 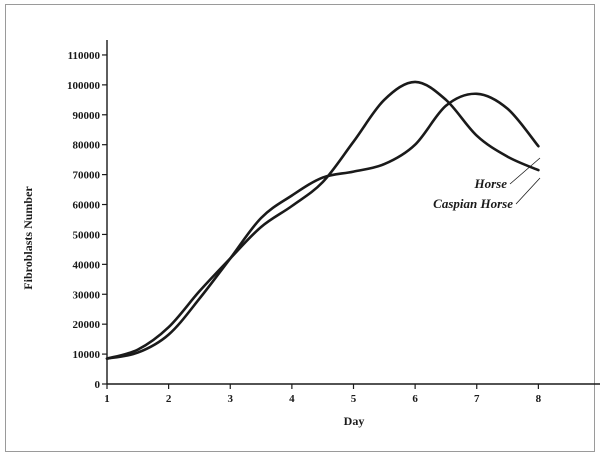 I want to click on x-tick-label: 5, so click(x=354, y=399).